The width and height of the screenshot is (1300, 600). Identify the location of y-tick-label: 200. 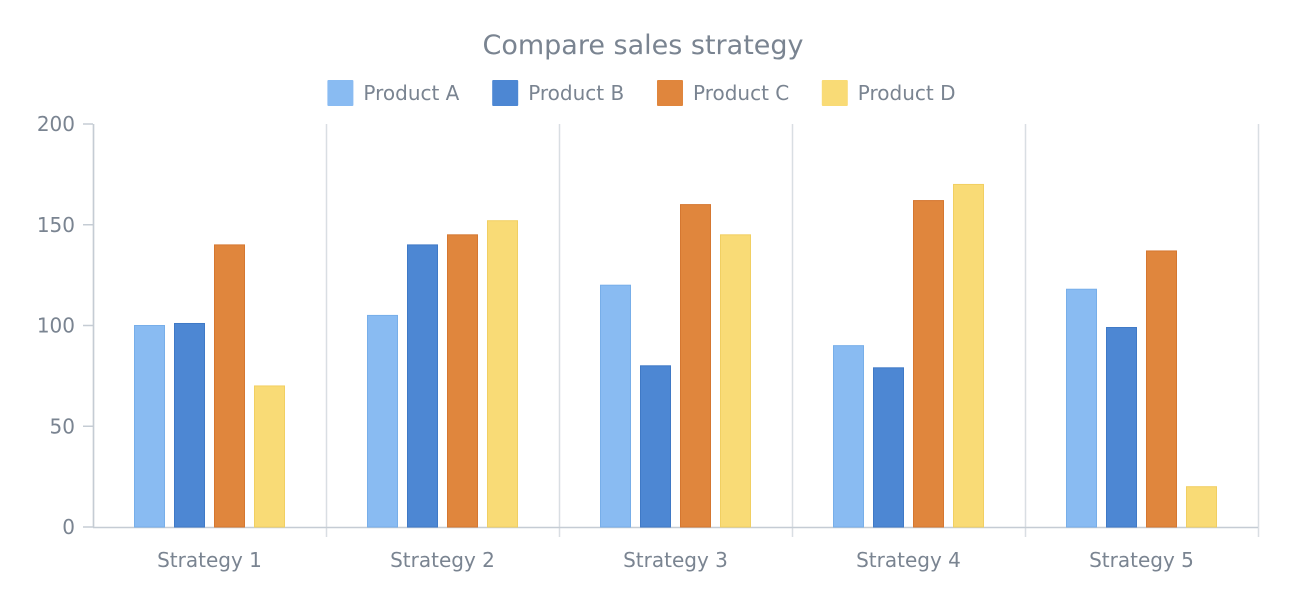
(56, 124).